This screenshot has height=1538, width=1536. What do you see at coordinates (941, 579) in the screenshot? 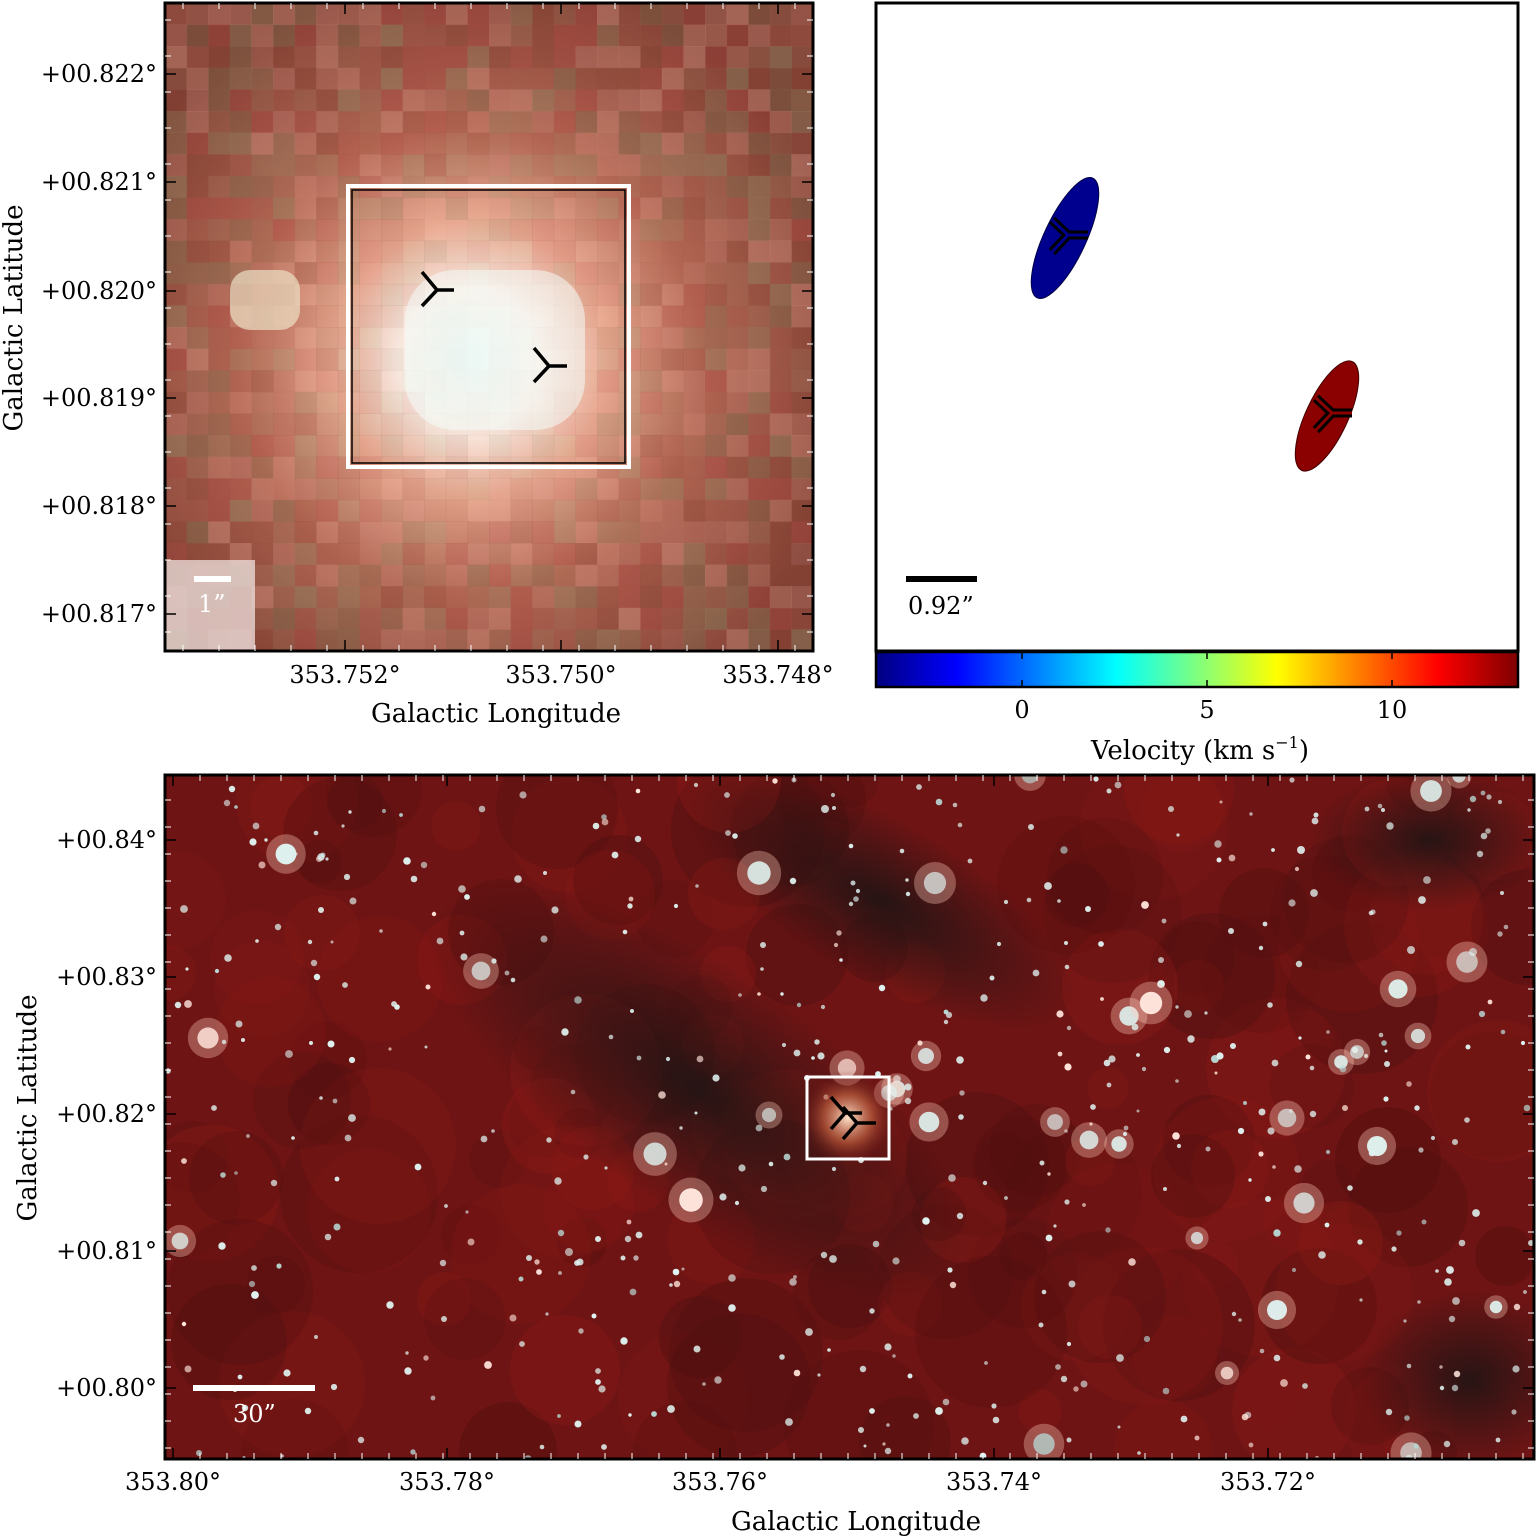
I see `velocity-scalebar` at bounding box center [941, 579].